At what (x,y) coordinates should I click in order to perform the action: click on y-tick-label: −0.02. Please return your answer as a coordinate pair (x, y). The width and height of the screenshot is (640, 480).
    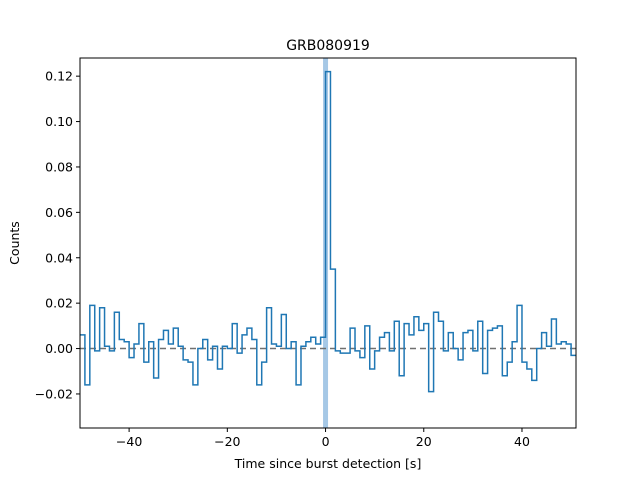
    Looking at the image, I should click on (54, 393).